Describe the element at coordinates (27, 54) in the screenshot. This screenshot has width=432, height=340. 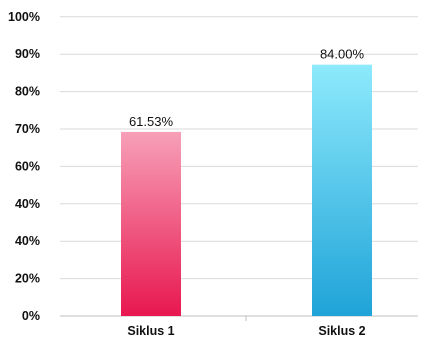
I see `y-tick-label: 90%` at that location.